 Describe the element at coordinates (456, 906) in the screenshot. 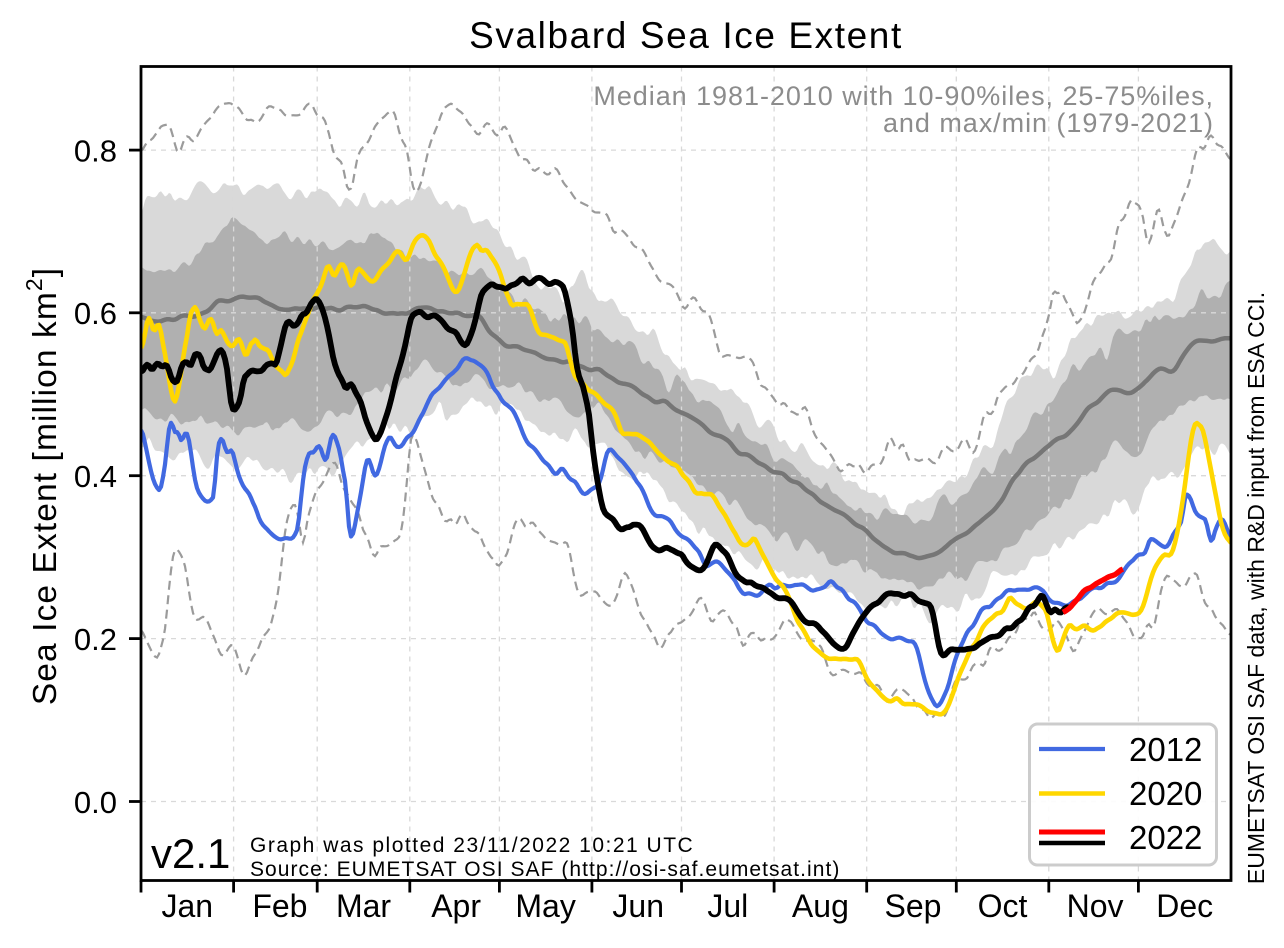

I see `svg-text: Apr` at that location.